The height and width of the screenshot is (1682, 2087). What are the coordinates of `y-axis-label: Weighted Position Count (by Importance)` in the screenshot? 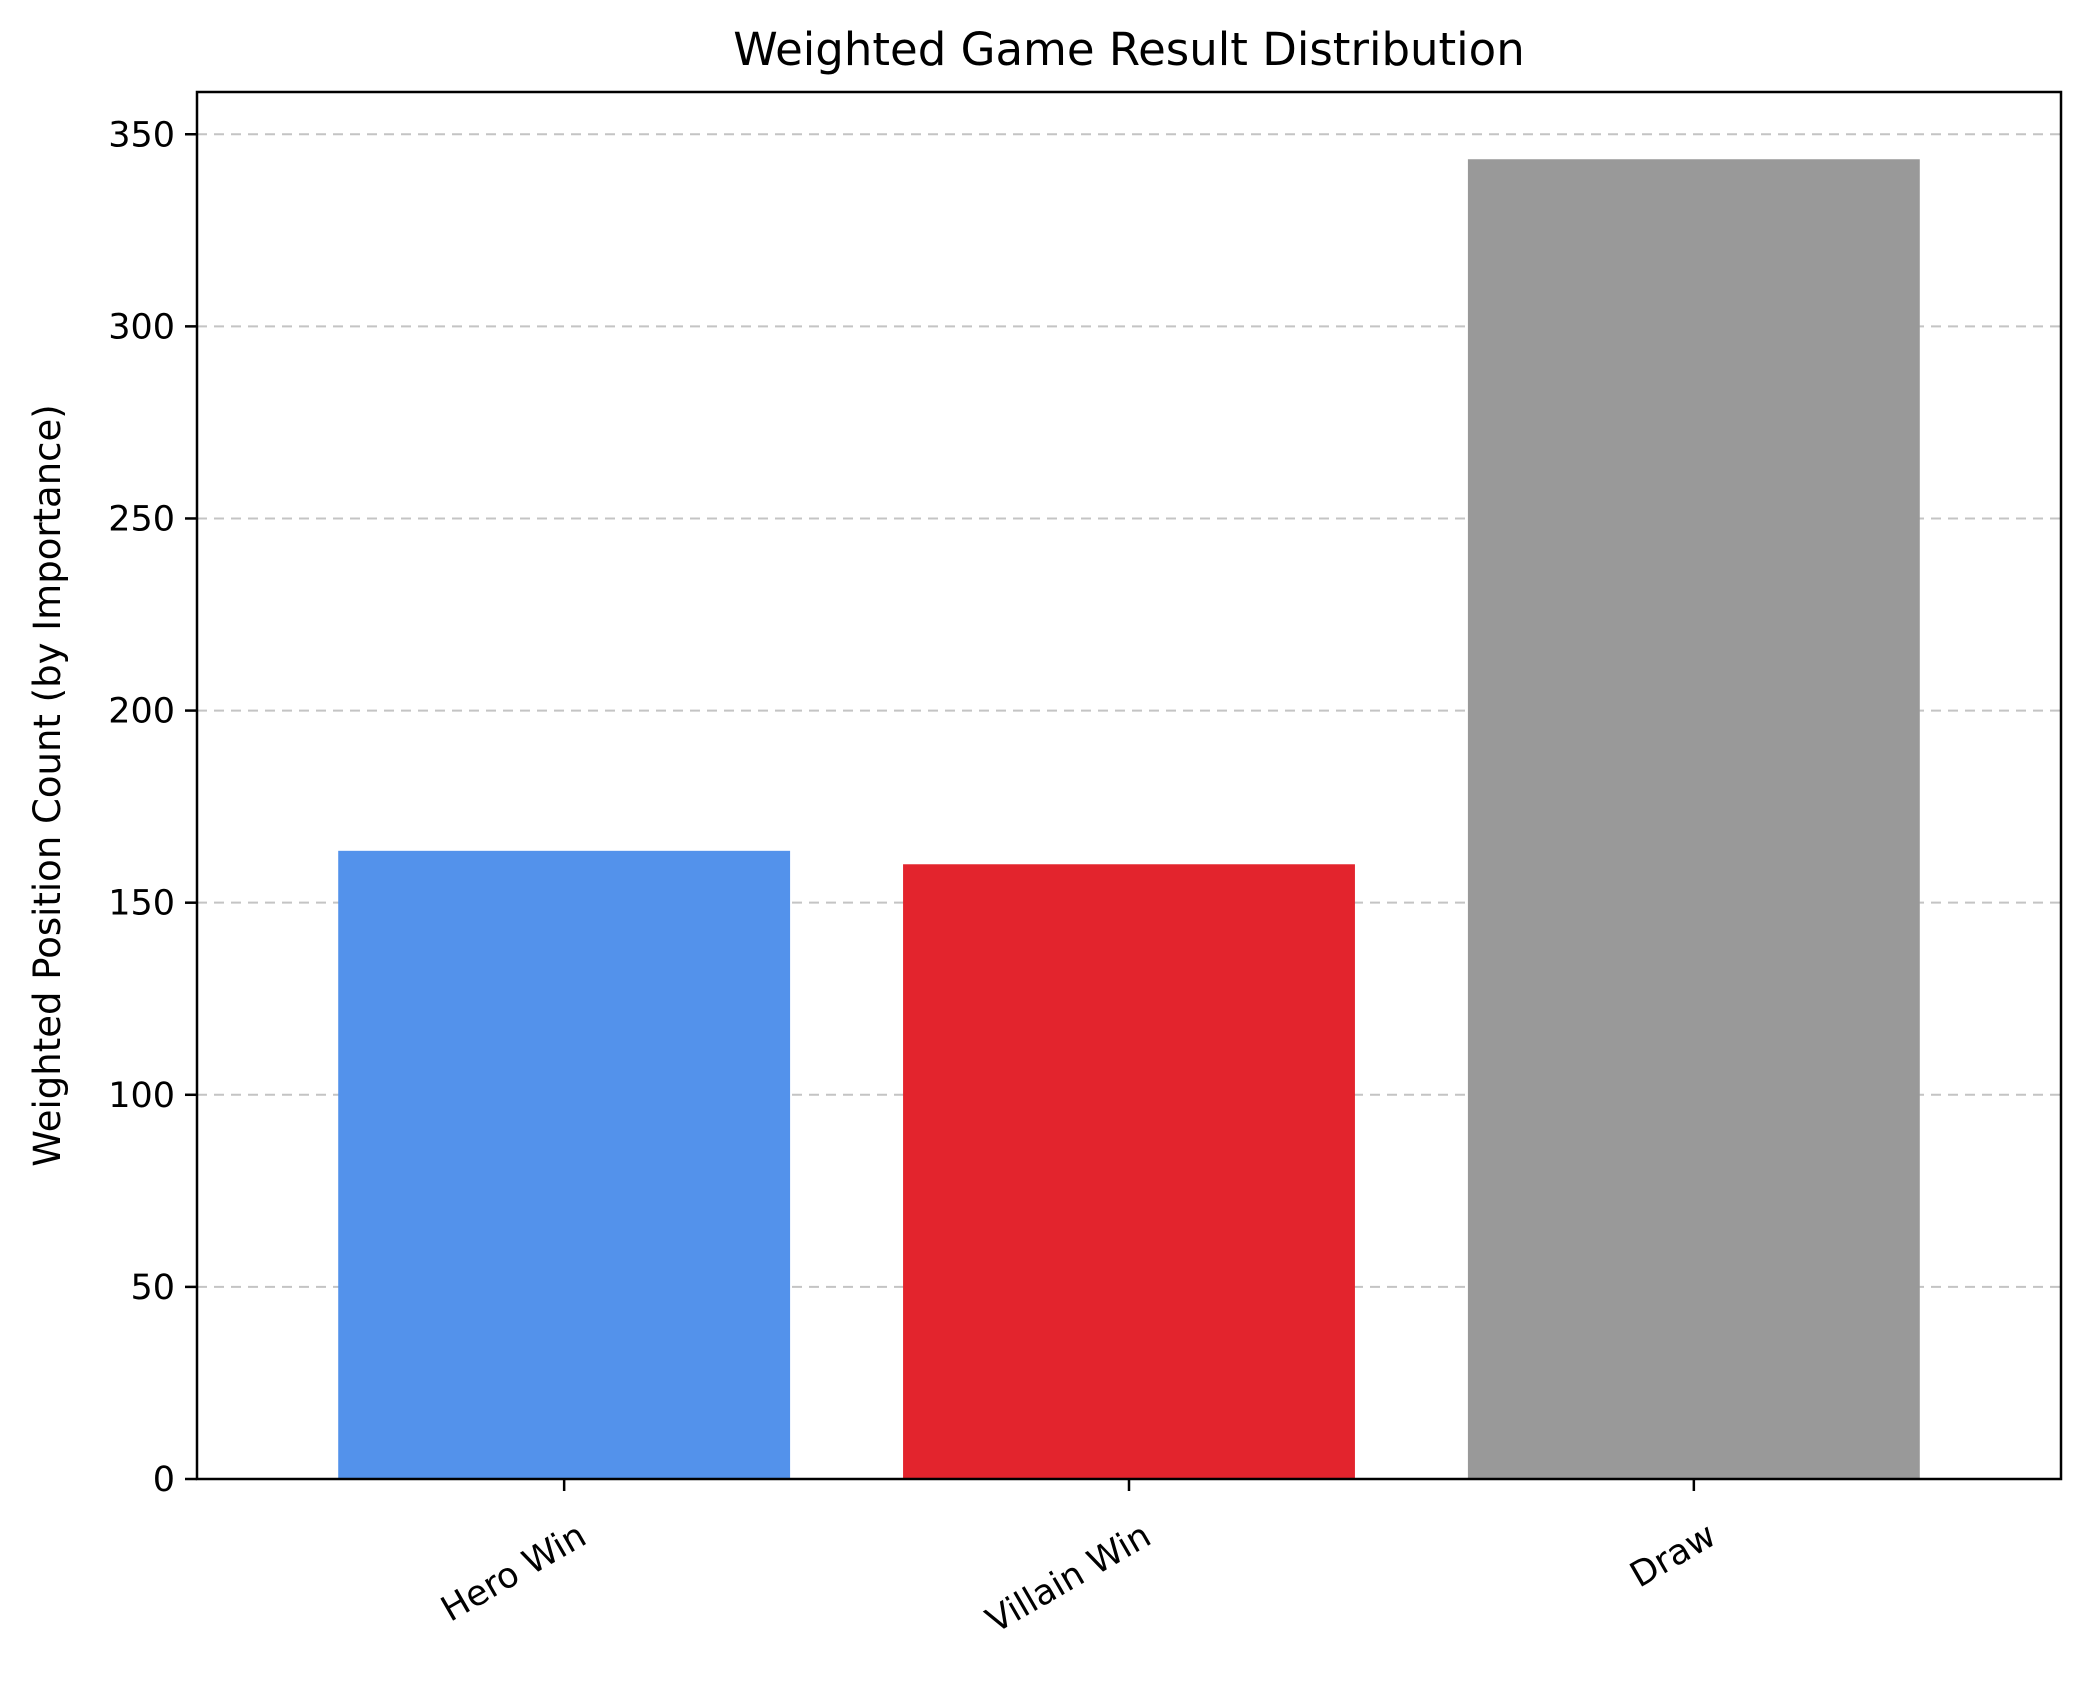 It's located at (47, 785).